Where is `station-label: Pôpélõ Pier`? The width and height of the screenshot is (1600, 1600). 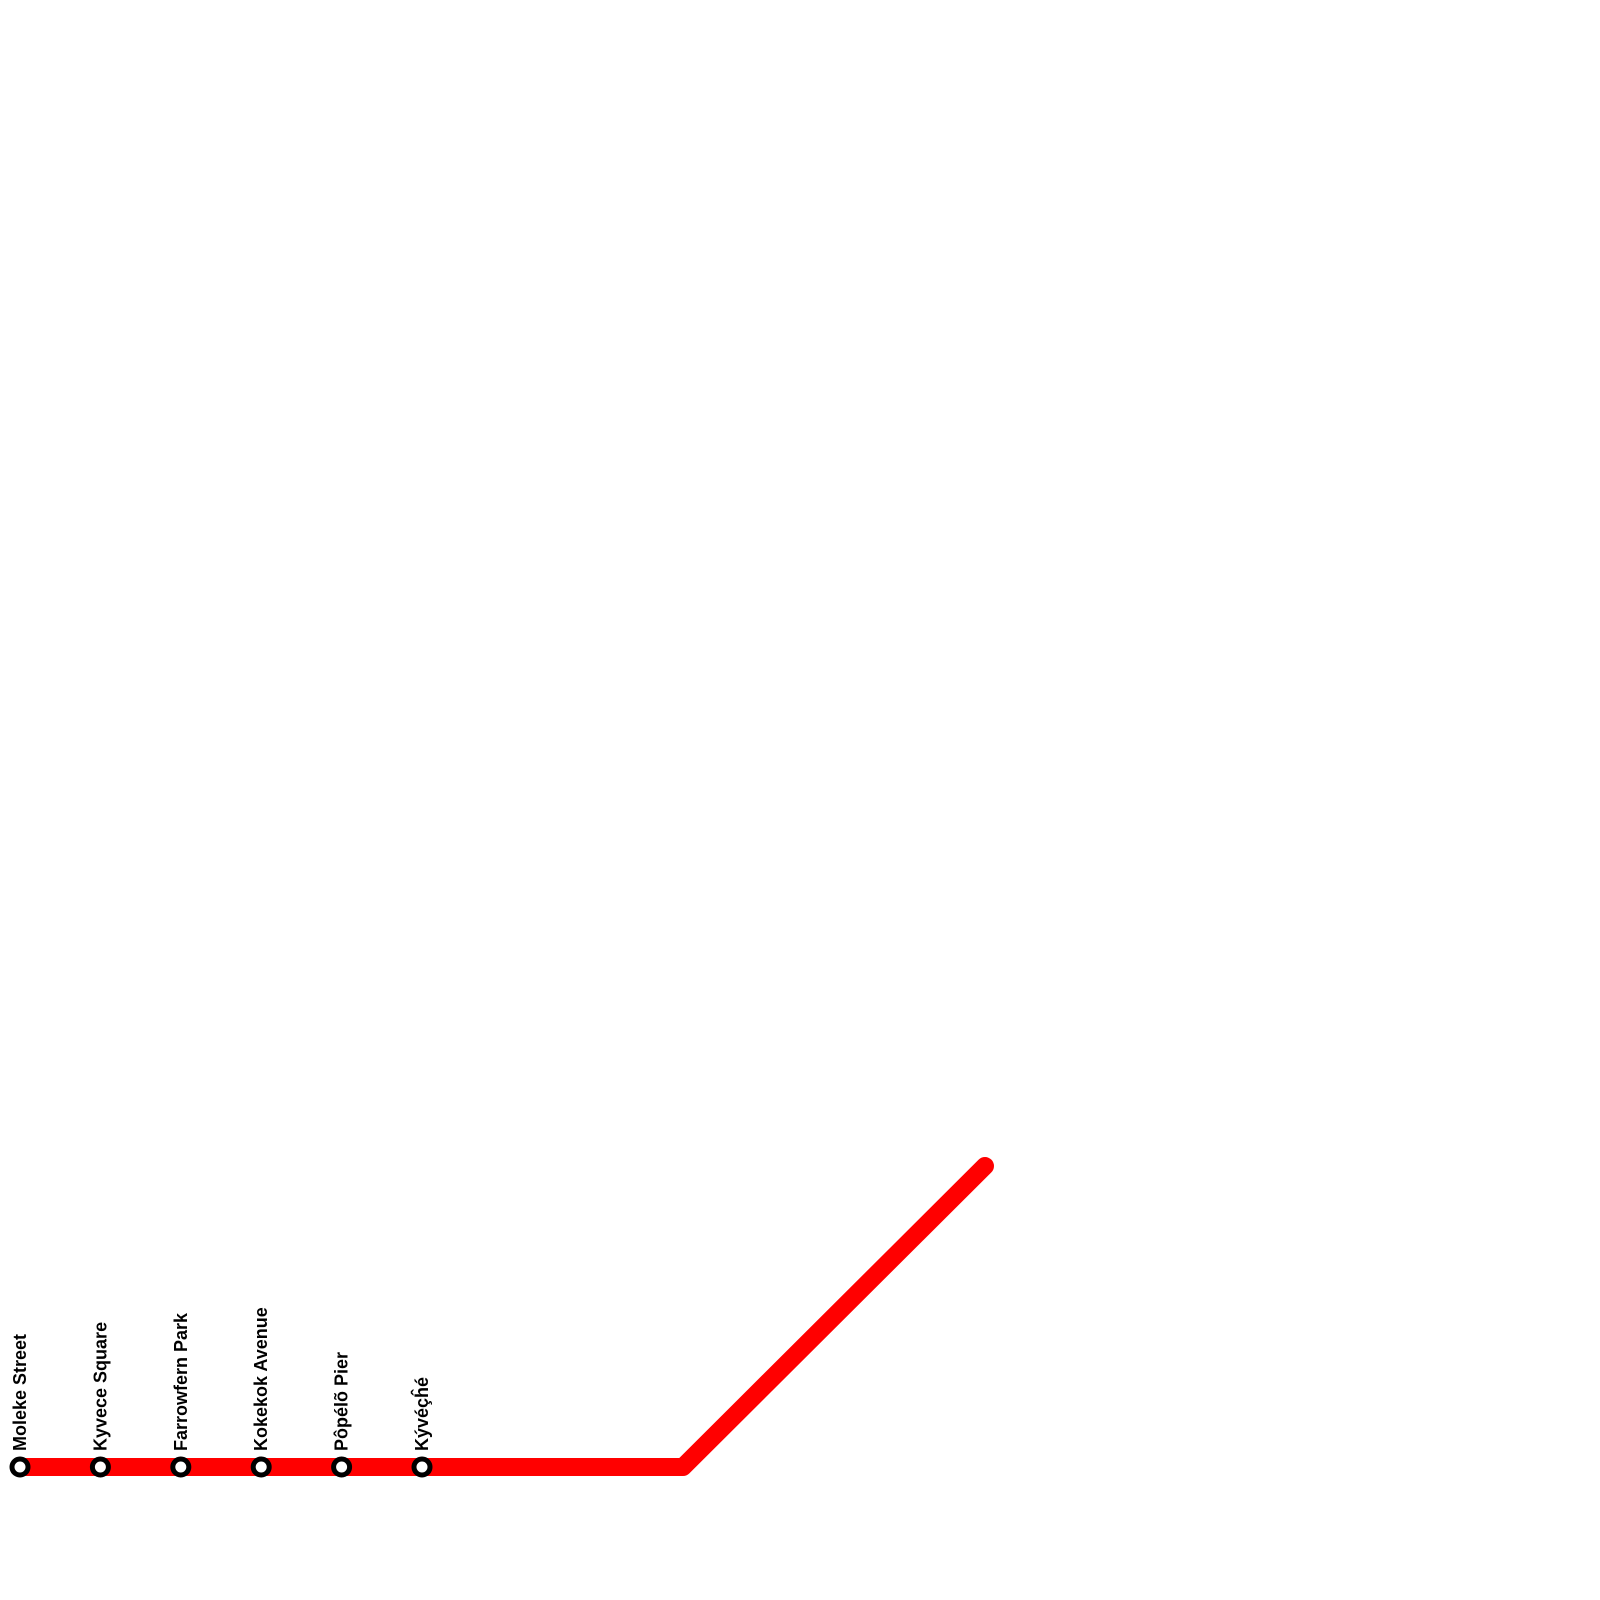
station-label: Pôpélõ Pier is located at coordinates (342, 1401).